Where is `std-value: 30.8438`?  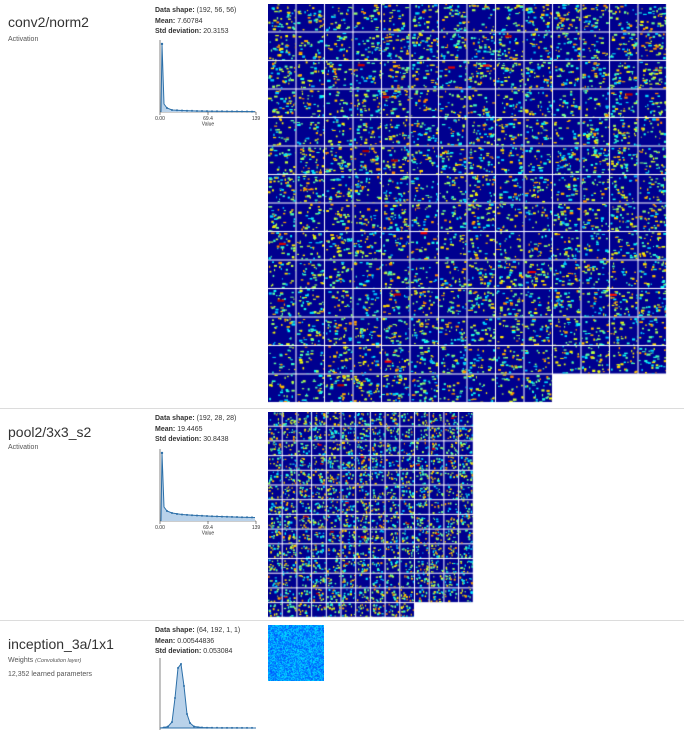 std-value: 30.8438 is located at coordinates (216, 439).